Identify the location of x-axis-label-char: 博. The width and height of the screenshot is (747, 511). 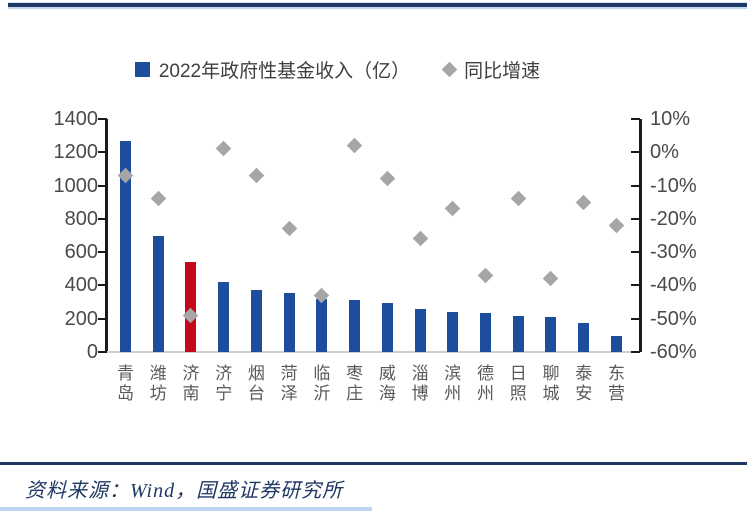
(420, 393).